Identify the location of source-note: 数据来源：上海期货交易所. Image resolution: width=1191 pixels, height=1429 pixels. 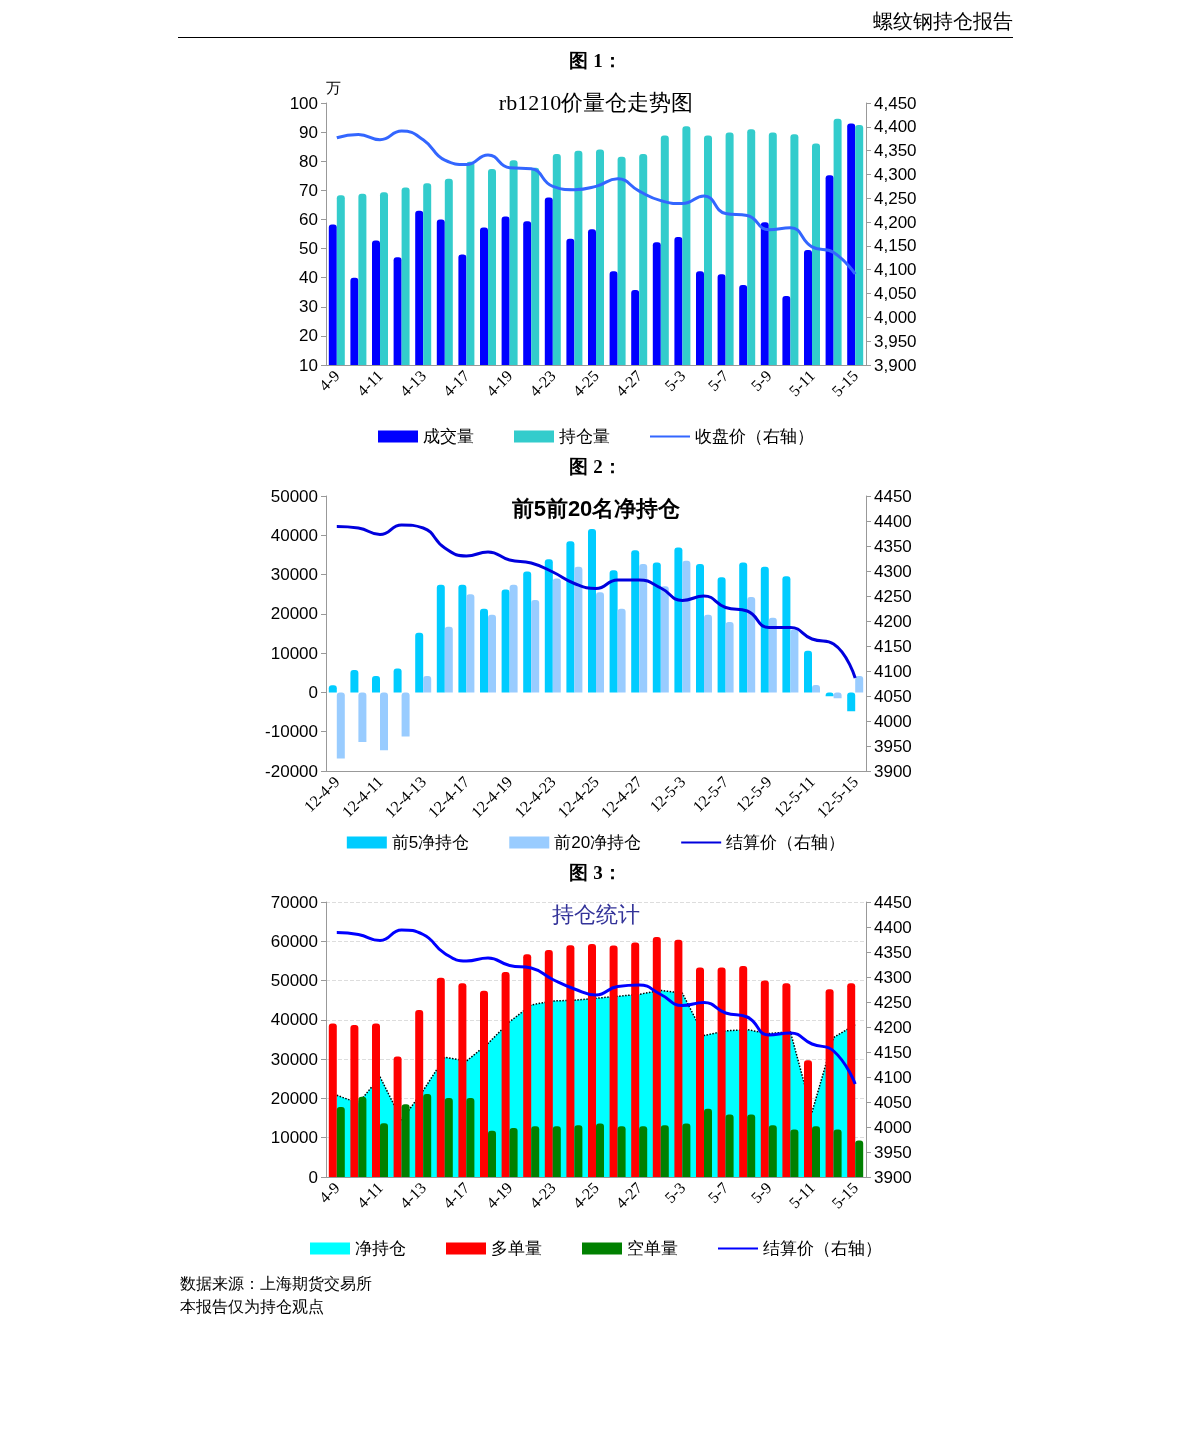
(276, 1284).